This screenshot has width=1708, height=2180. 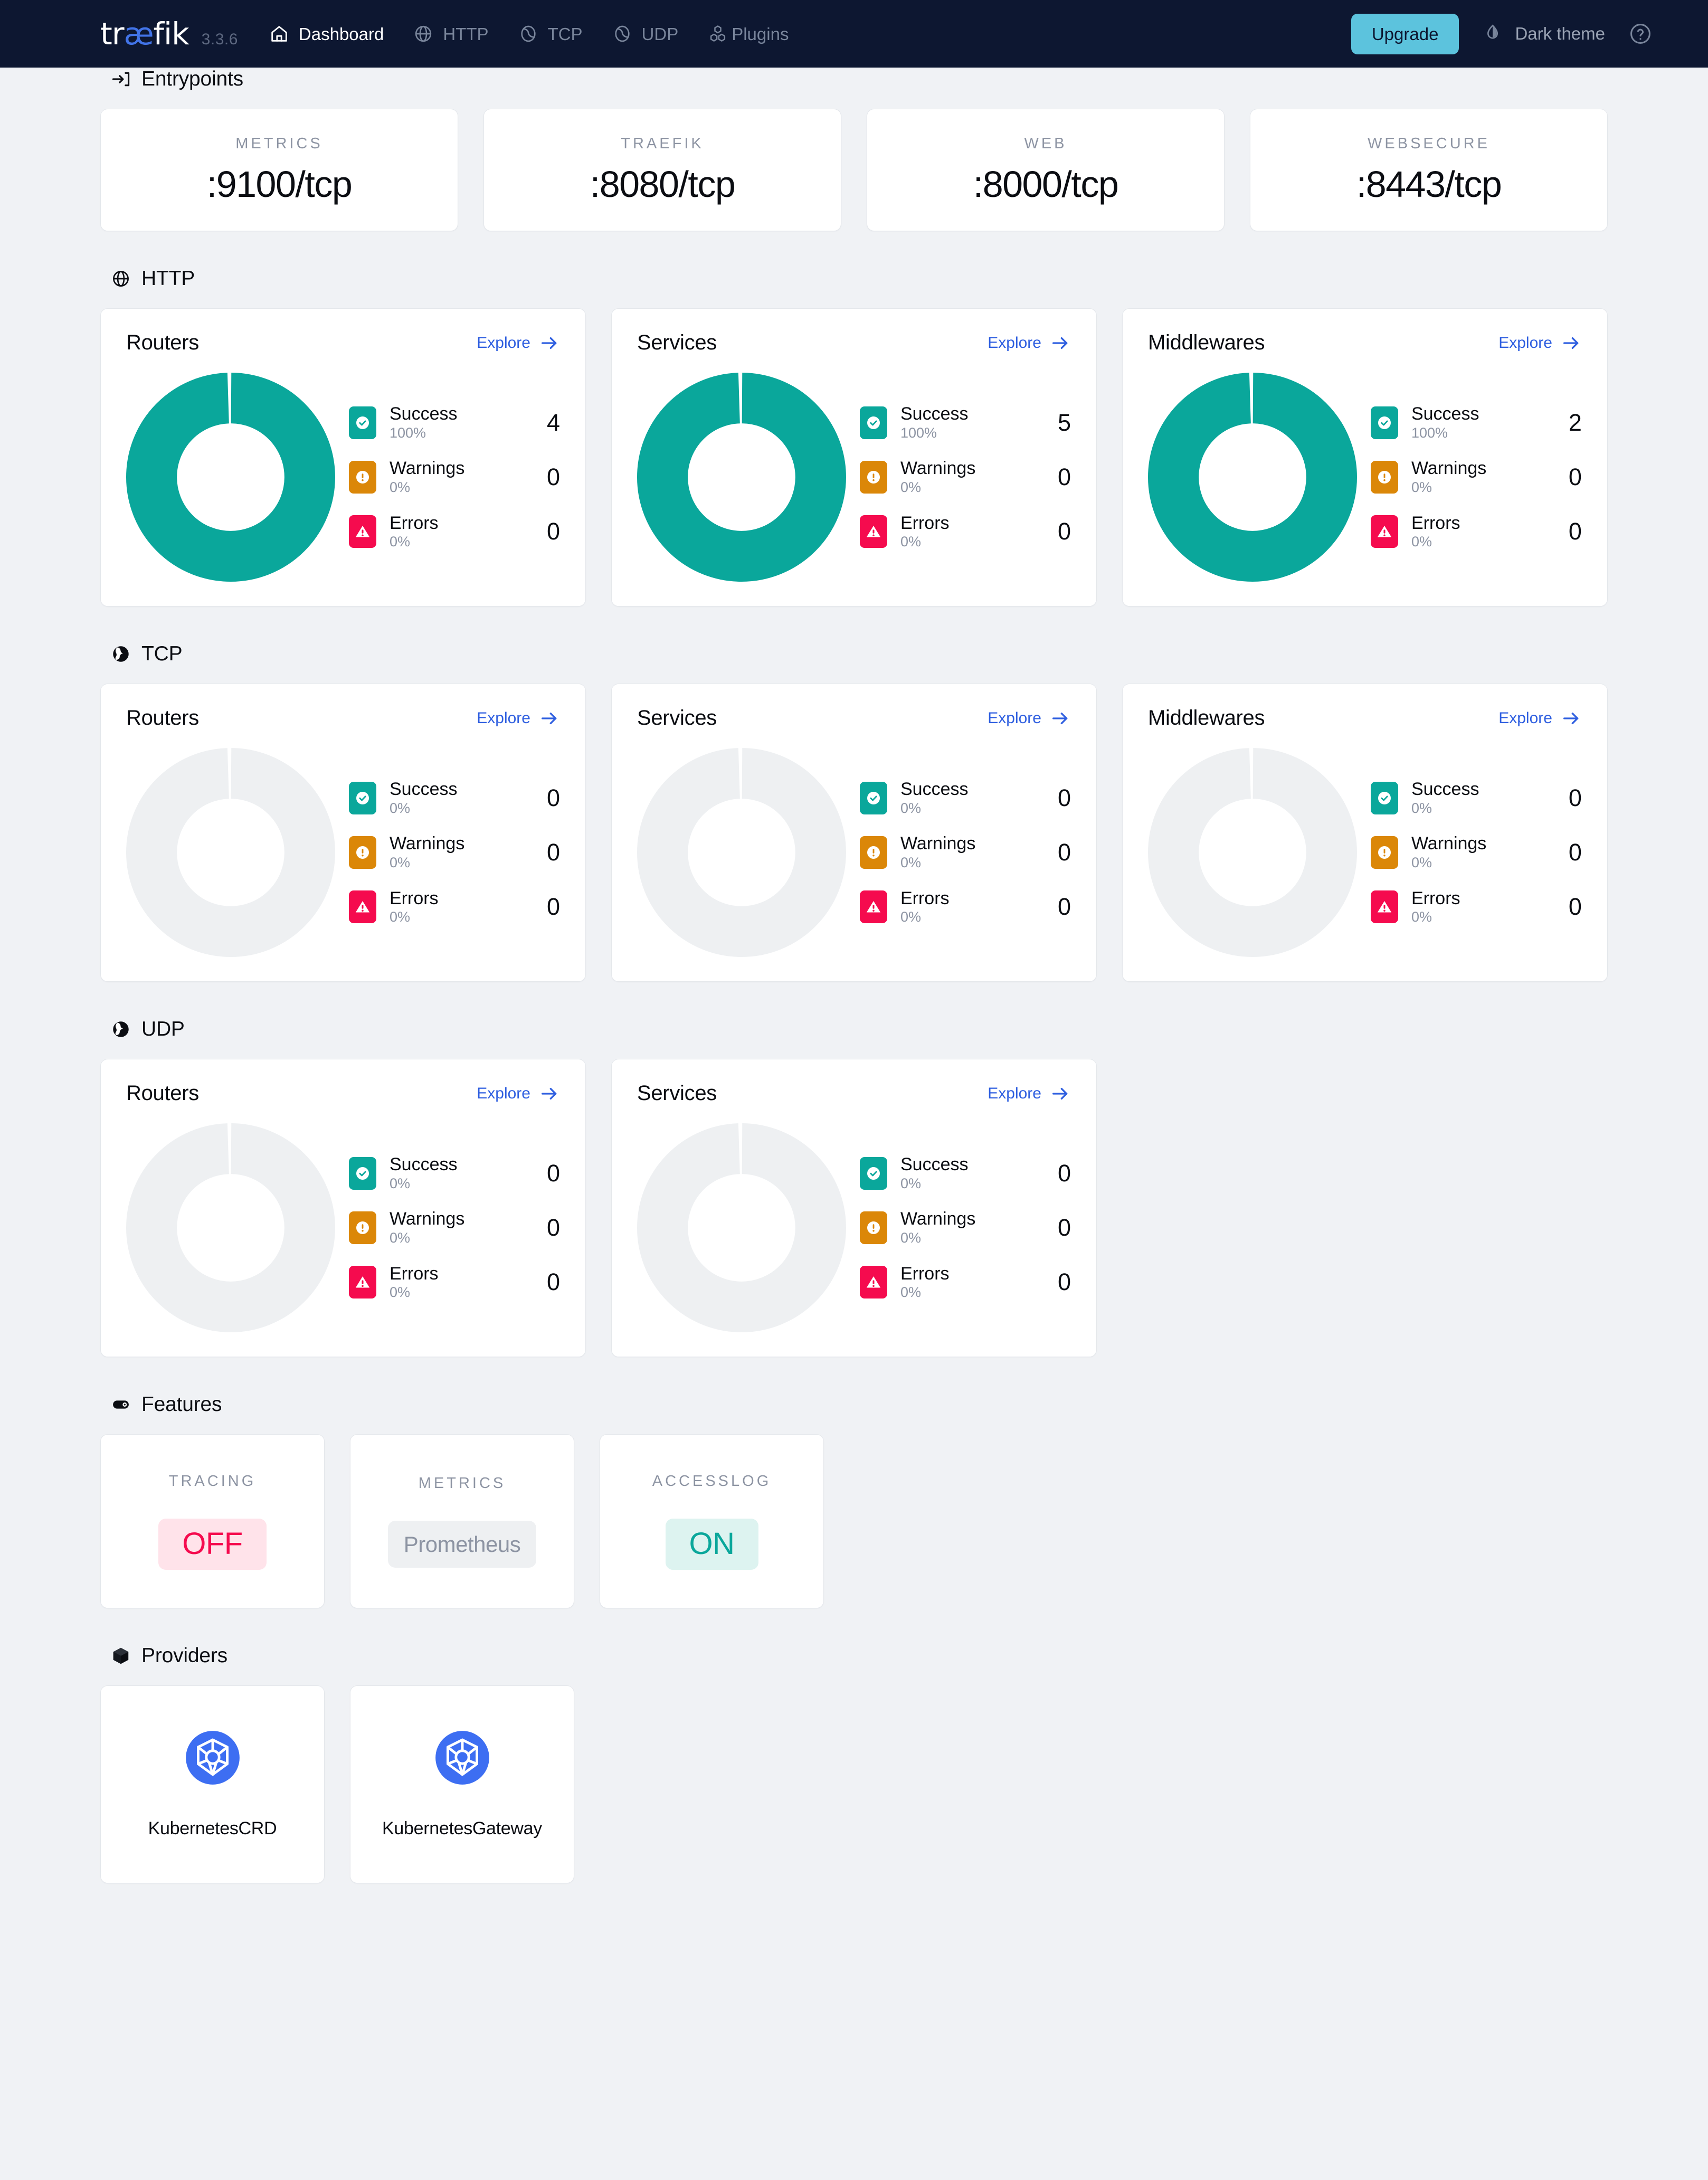 I want to click on contrast-icon, so click(x=1492, y=31).